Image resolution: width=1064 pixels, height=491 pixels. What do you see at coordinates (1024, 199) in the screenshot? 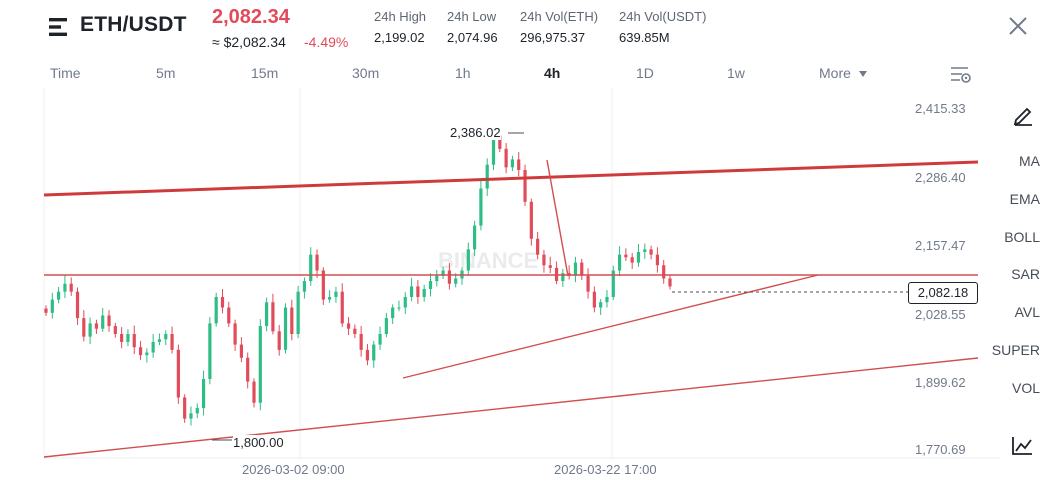
I see `indicator-ema: EMA` at bounding box center [1024, 199].